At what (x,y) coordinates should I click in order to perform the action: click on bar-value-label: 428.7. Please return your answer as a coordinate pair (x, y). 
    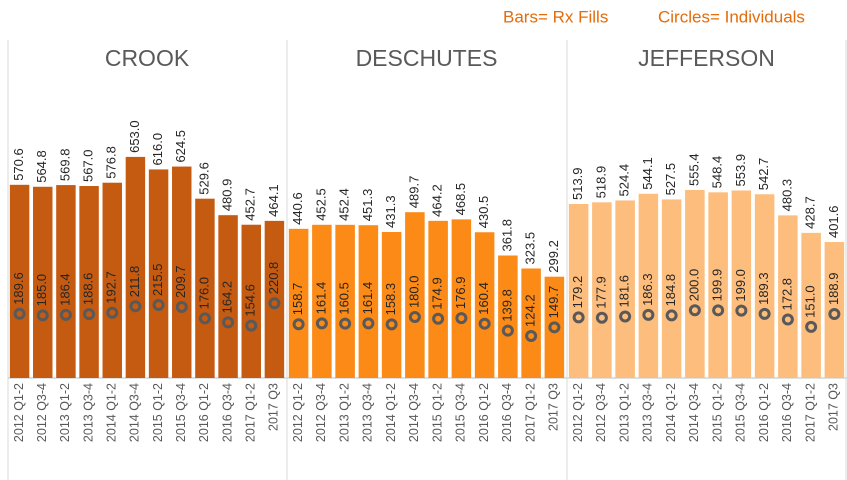
    Looking at the image, I should click on (810, 212).